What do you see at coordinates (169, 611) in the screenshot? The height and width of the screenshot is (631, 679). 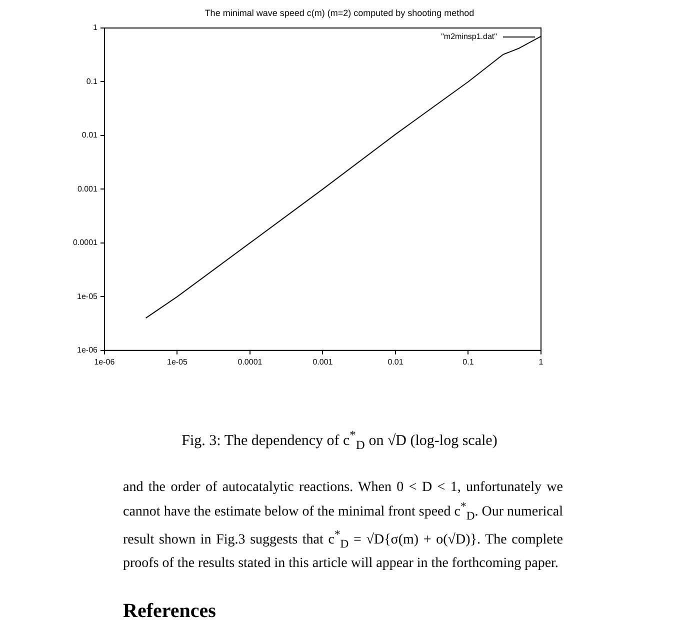 I see `text: References` at bounding box center [169, 611].